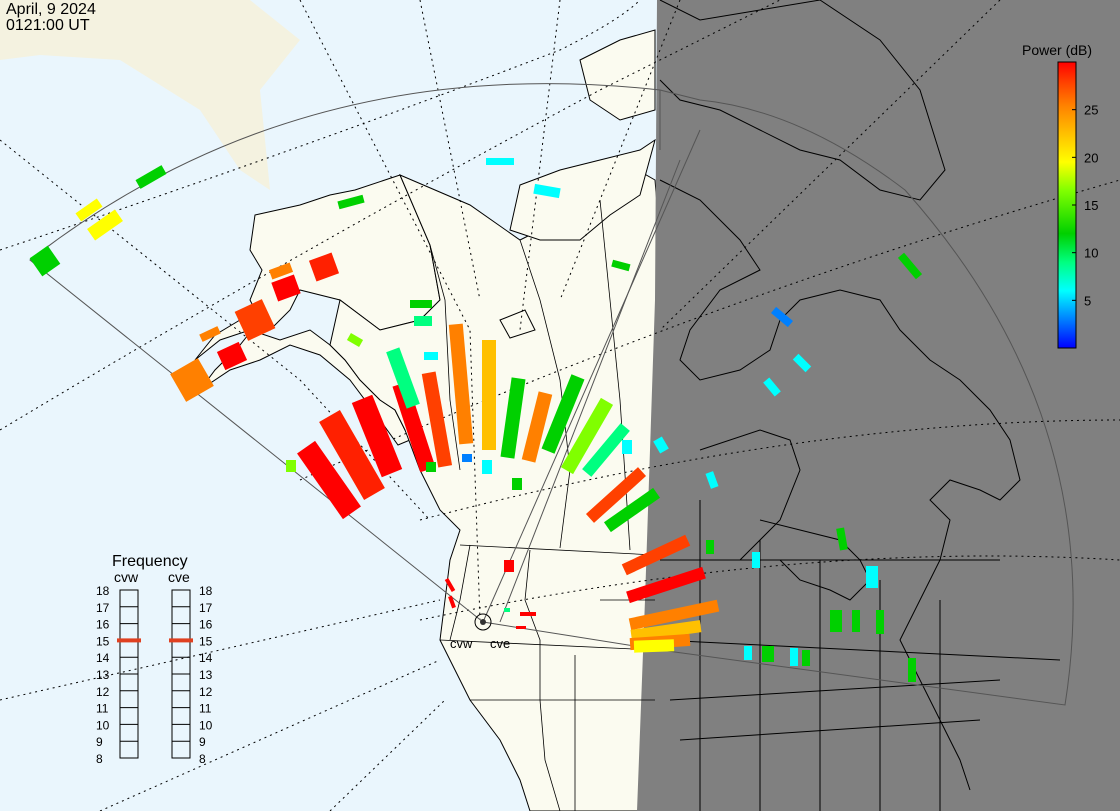 This screenshot has width=1120, height=811. Describe the element at coordinates (48, 25) in the screenshot. I see `time-label: 0121:00 UT` at that location.